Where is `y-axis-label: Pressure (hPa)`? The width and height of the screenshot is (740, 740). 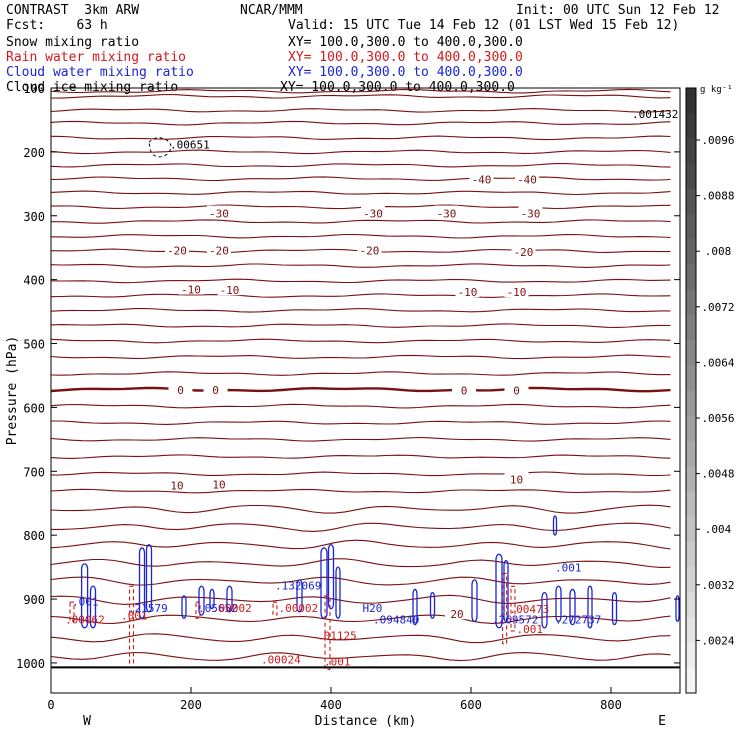
y-axis-label: Pressure (hPa) is located at coordinates (12, 391).